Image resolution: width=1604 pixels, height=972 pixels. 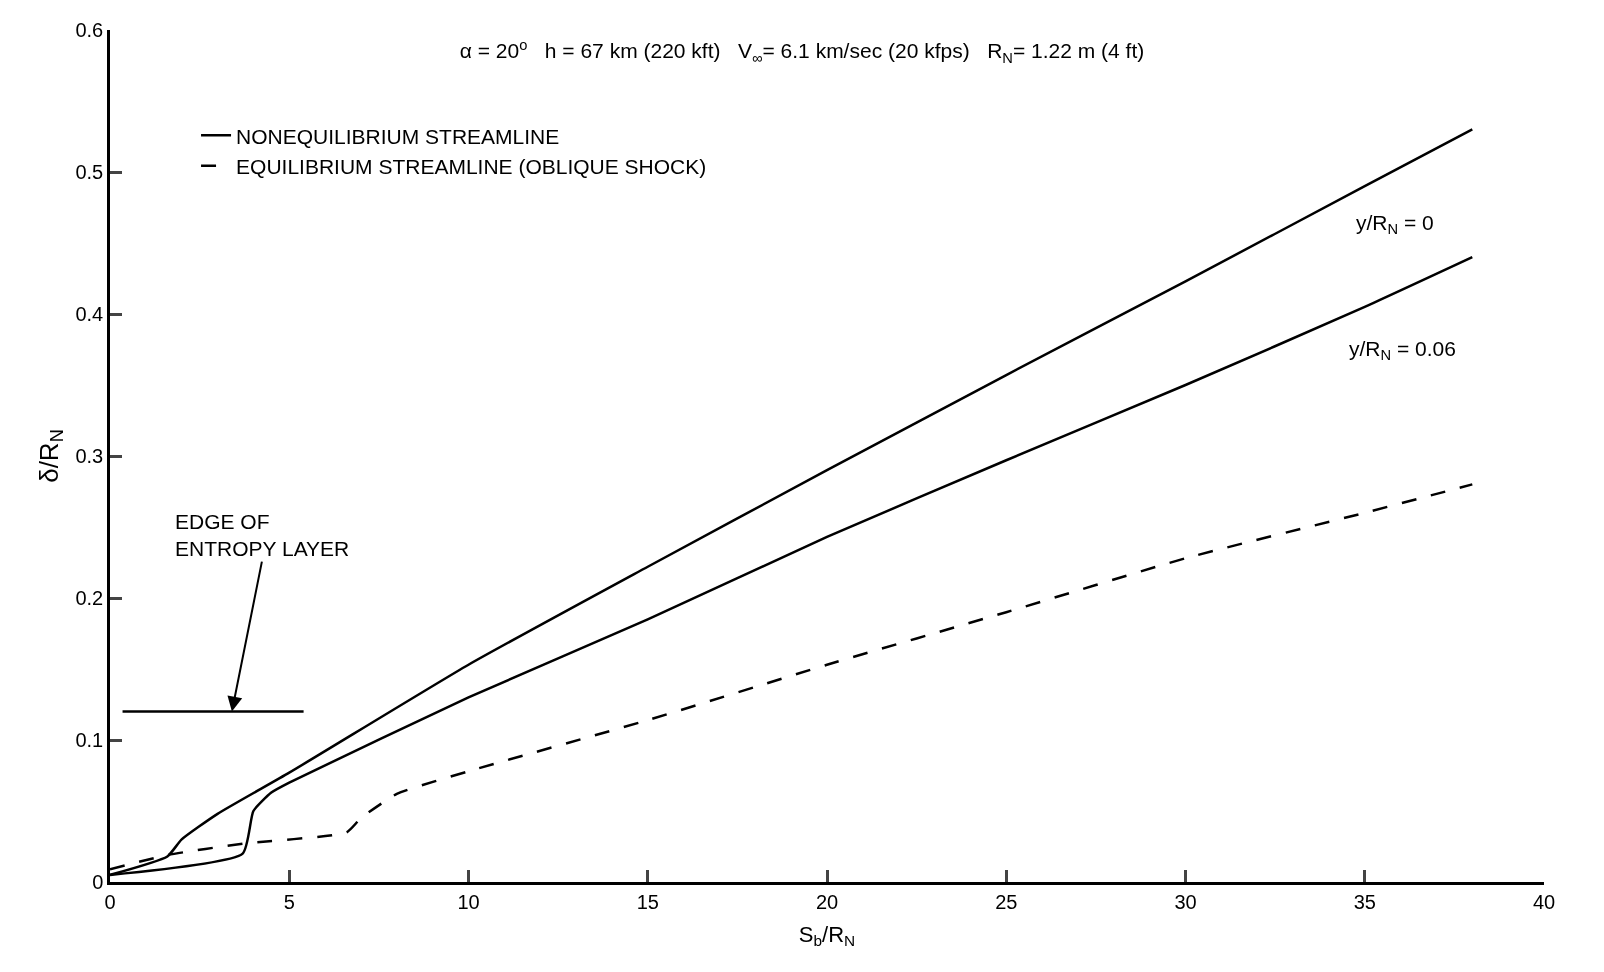 I want to click on x-tick-label: 35, so click(x=1364, y=901).